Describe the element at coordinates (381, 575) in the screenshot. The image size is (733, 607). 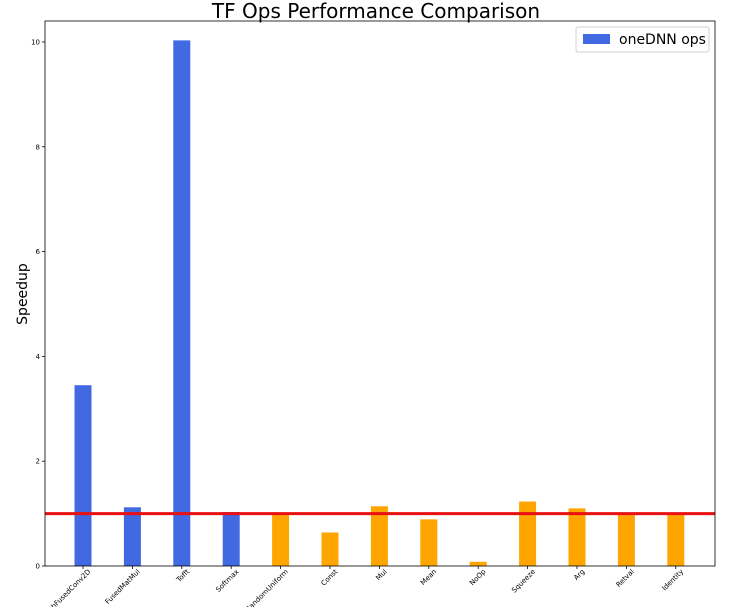
I see `x-tick-label: Mul` at that location.